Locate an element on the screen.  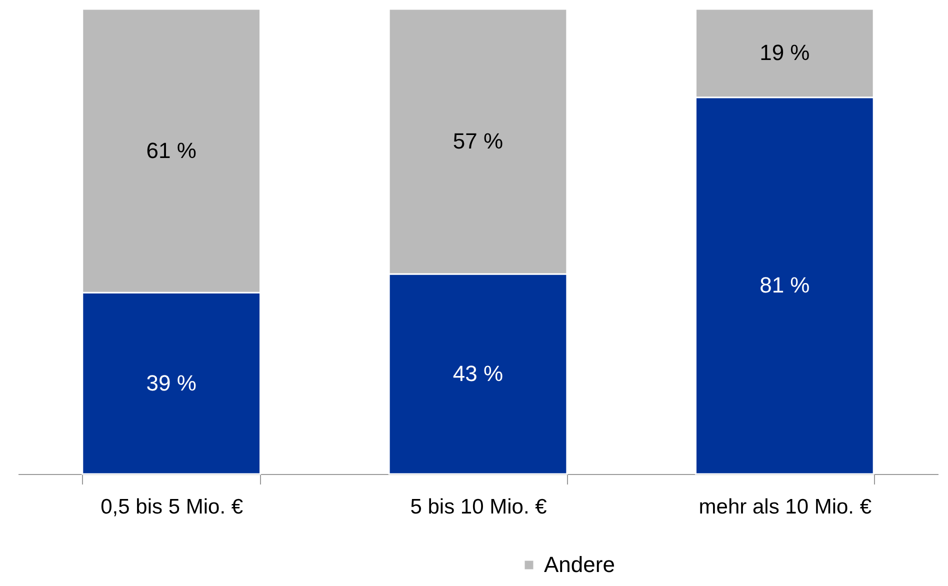
data-label: 19 % is located at coordinates (785, 53).